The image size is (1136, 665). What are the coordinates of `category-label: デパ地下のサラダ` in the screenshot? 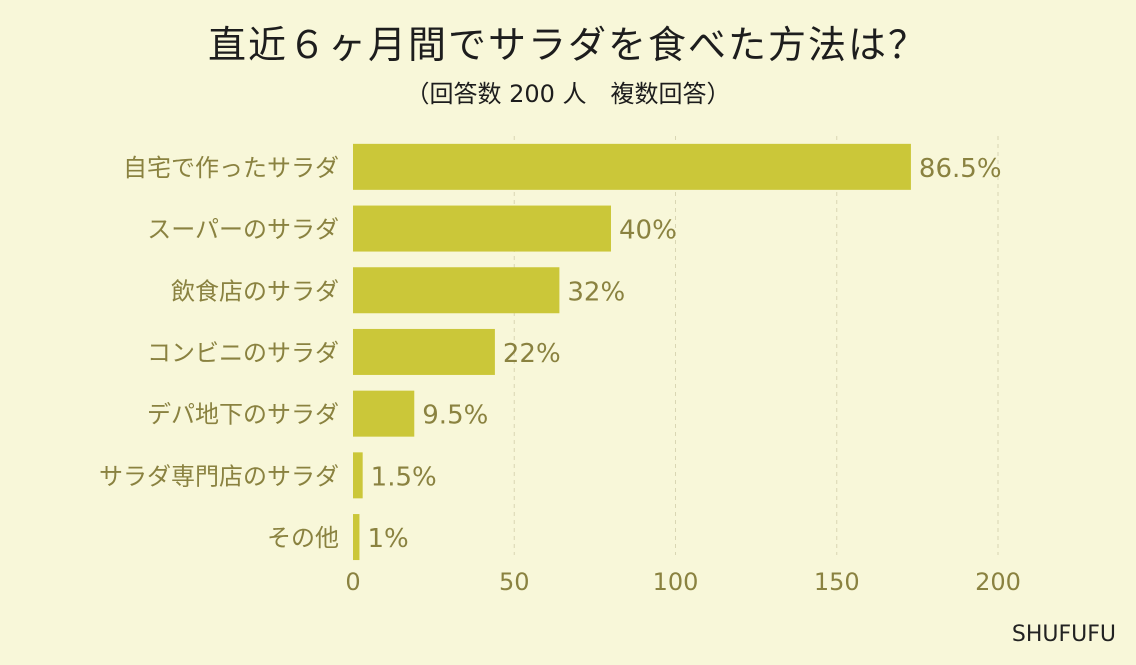 It's located at (243, 415).